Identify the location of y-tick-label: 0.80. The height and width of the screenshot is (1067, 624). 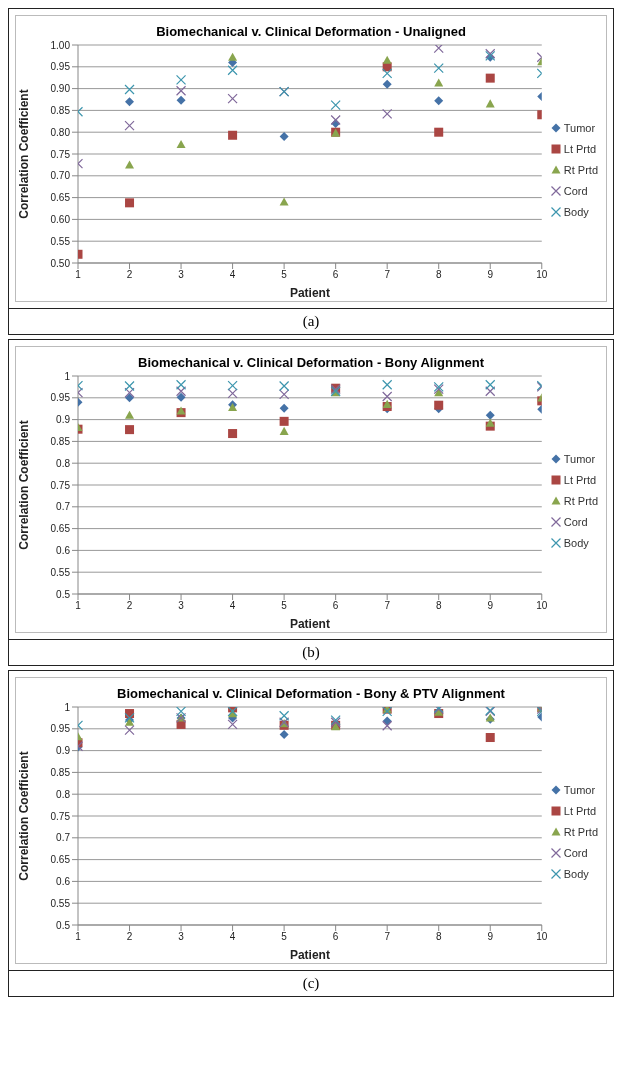
(60, 132).